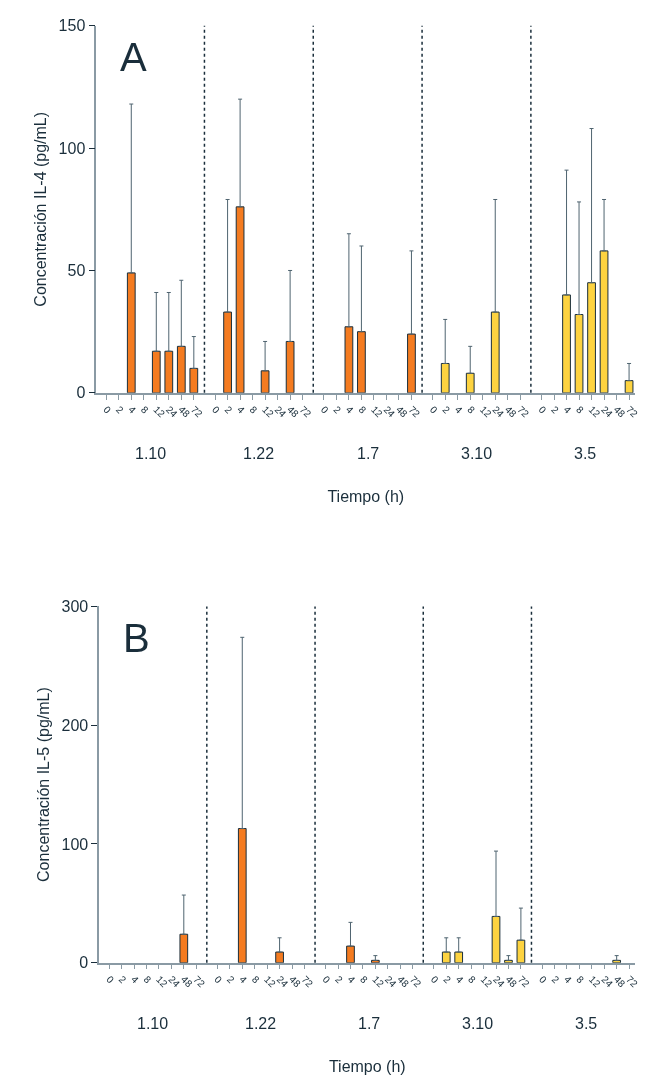  What do you see at coordinates (40, 209) in the screenshot?
I see `y-axis-title: Concentración IL-4 (pg/mL)` at bounding box center [40, 209].